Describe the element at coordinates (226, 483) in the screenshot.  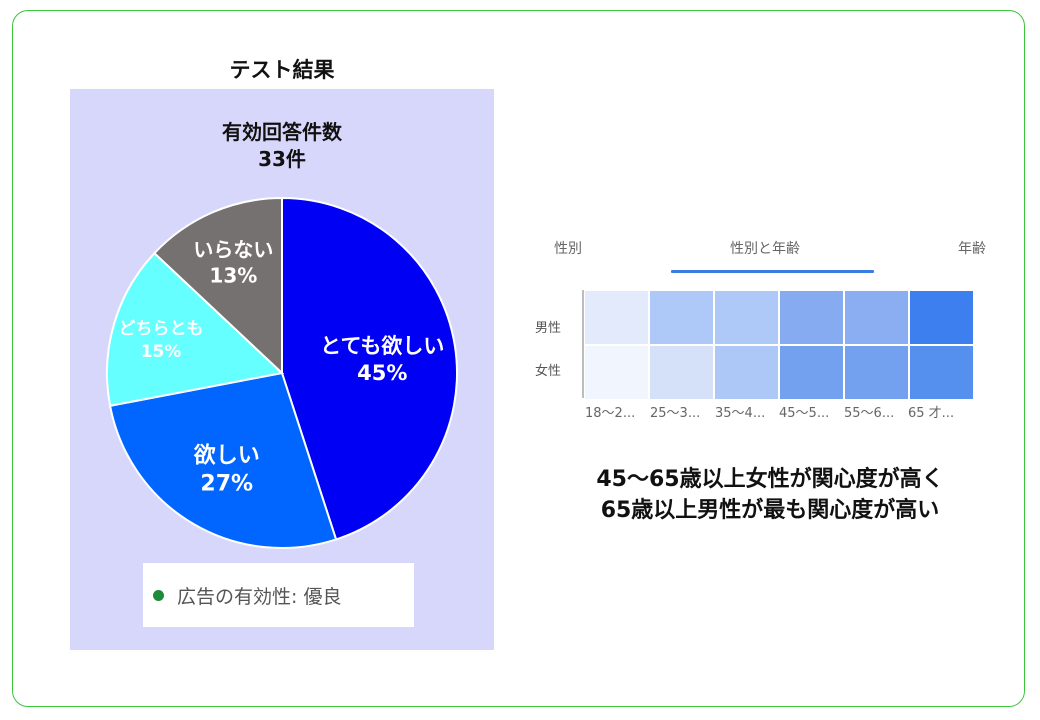
I see `slice-percent-label: 27%` at that location.